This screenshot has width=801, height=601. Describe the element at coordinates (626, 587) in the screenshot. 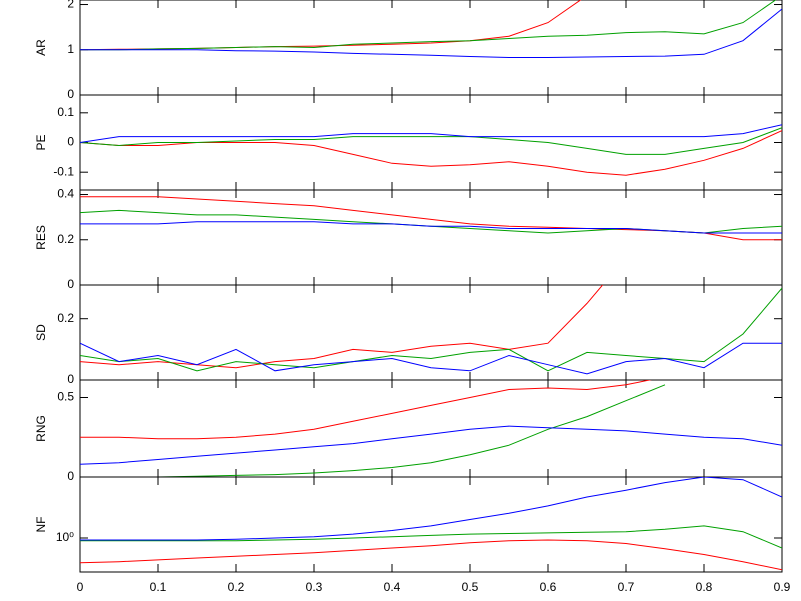

I see `x-tick-label: 0.7` at that location.